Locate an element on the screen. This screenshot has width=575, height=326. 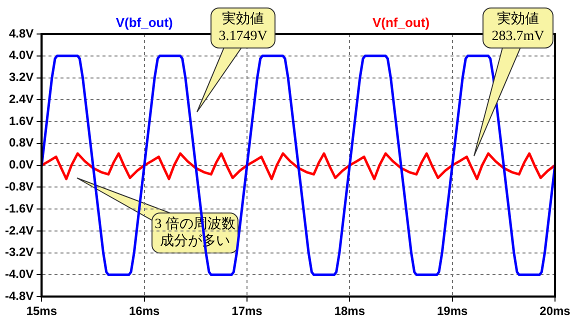
y-tick-label: 0.8V is located at coordinates (21, 143).